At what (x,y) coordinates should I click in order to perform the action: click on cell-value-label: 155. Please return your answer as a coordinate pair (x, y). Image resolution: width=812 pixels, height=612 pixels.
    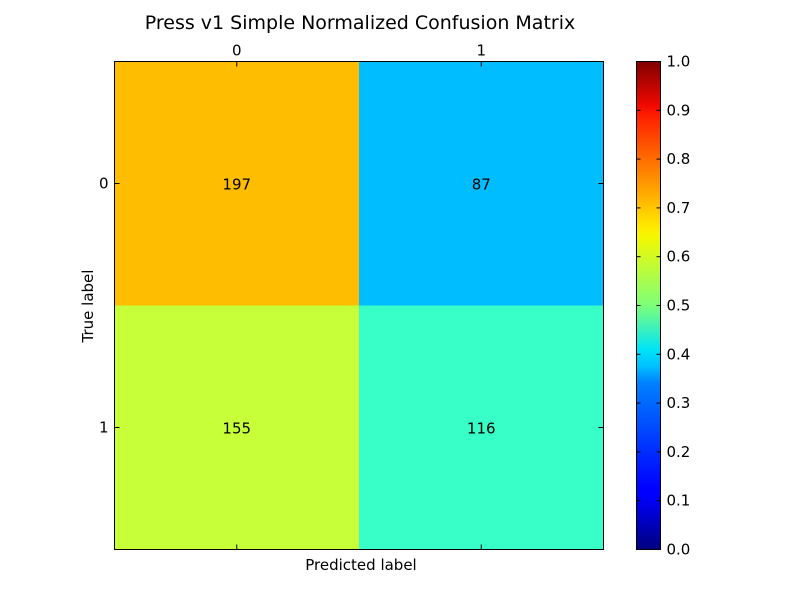
    Looking at the image, I should click on (236, 429).